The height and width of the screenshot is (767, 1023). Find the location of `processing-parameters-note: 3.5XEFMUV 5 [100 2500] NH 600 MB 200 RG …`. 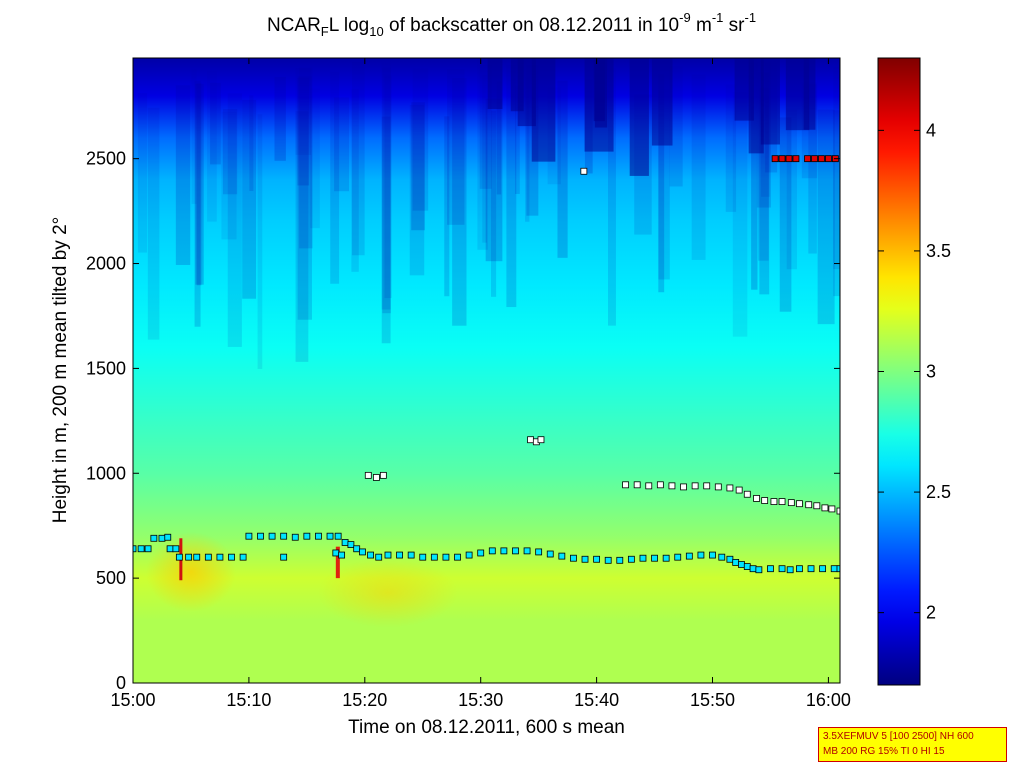

processing-parameters-note: 3.5XEFMUV 5 [100 2500] NH 600 MB 200 RG … is located at coordinates (912, 744).